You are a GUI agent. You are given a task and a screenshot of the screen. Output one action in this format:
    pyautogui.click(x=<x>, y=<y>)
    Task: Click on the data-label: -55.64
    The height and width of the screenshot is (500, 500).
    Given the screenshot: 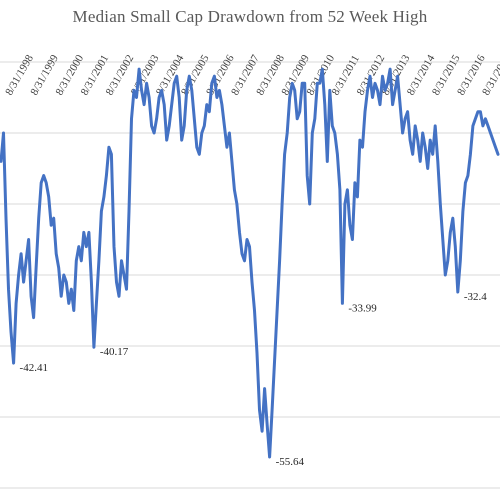 What is the action you would take?
    pyautogui.click(x=290, y=462)
    